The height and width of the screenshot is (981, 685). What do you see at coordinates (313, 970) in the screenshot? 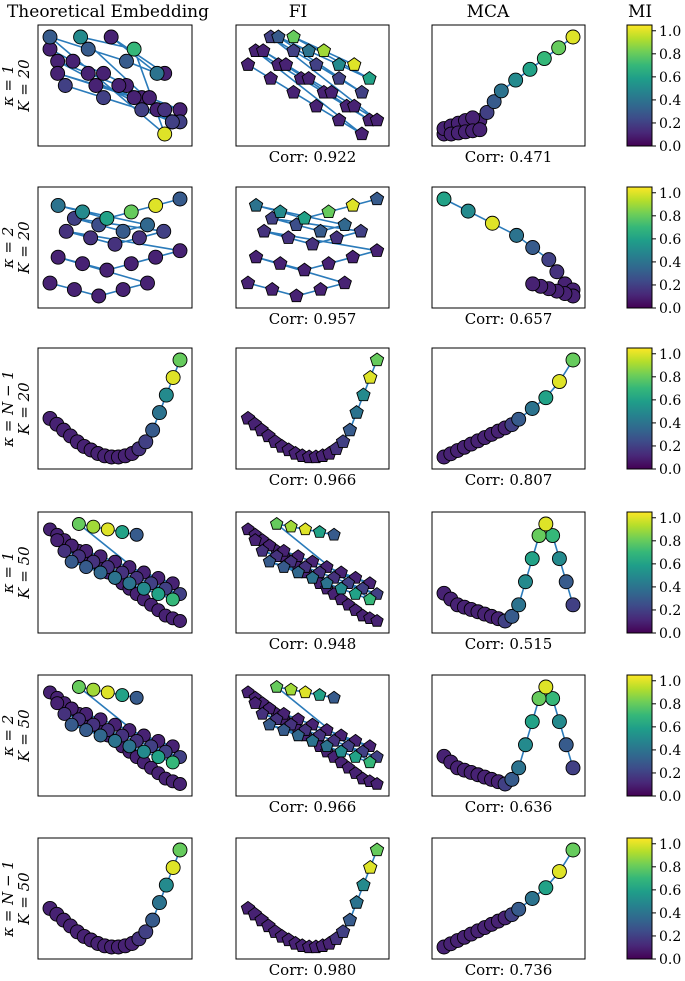
I see `corr-label-fi: Corr: 0.980` at bounding box center [313, 970].